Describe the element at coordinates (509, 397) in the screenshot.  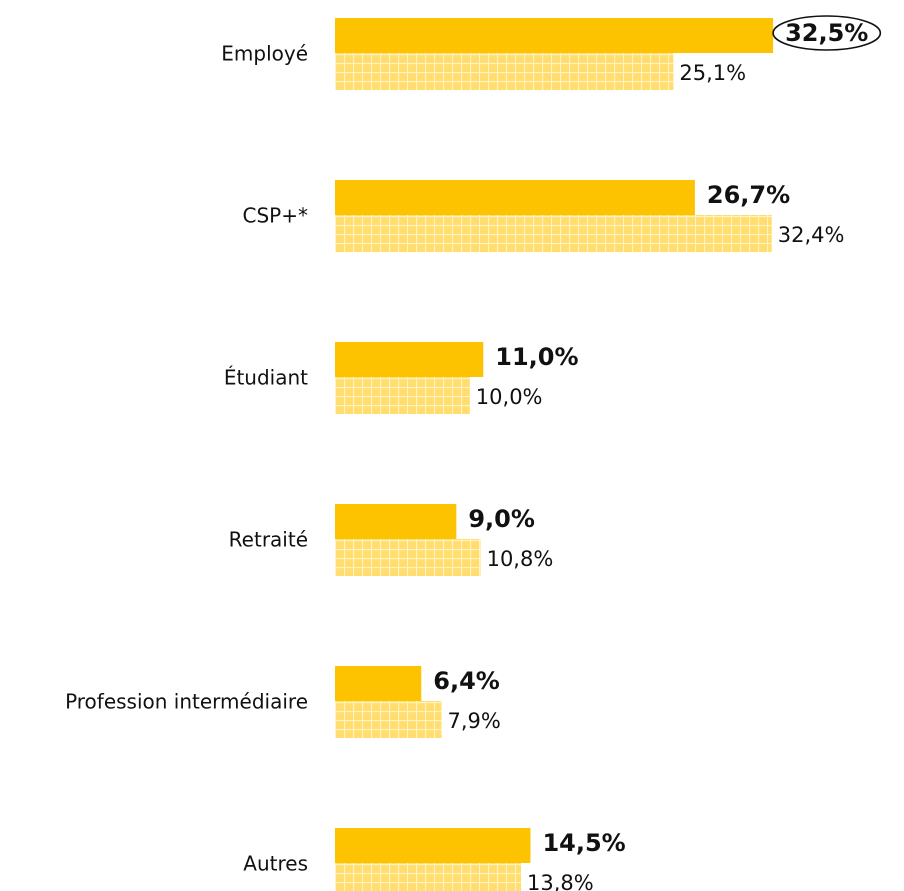
I see `value-label: 10,0%` at that location.